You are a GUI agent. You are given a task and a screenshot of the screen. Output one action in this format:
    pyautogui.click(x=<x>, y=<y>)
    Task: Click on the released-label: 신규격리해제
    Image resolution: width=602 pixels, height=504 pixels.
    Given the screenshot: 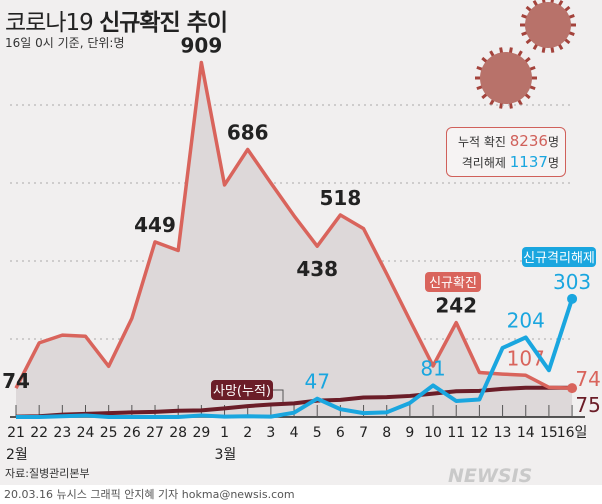 What is the action you would take?
    pyautogui.click(x=559, y=258)
    